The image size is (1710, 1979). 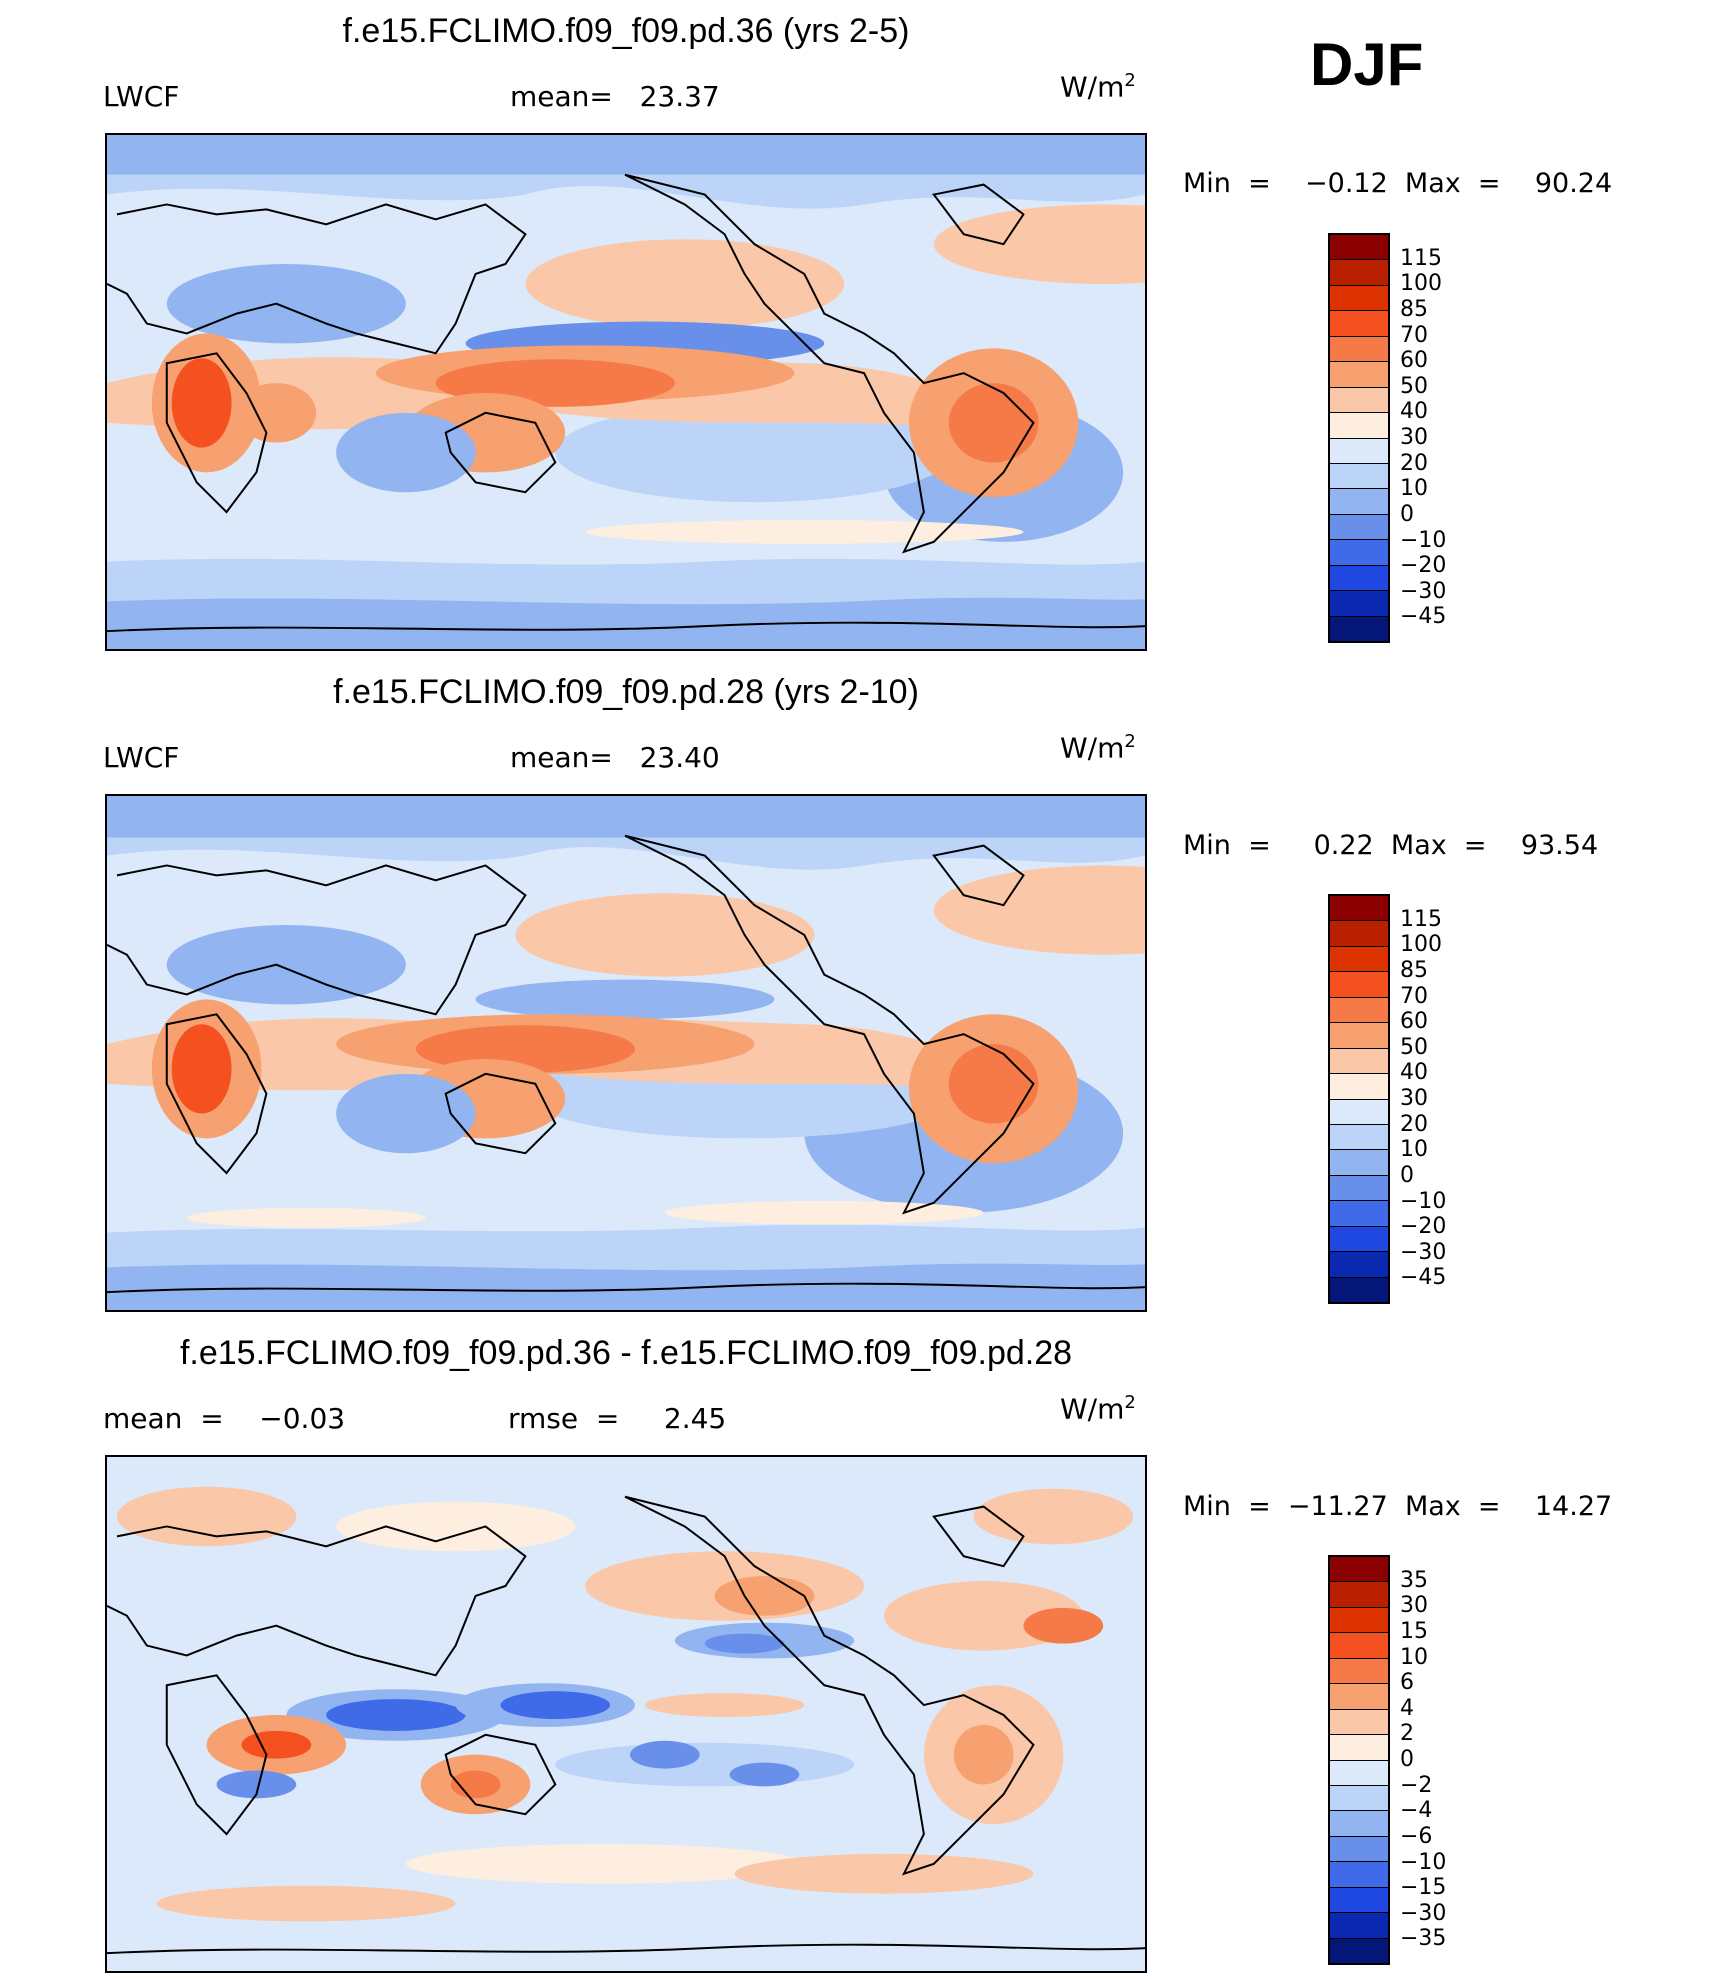 I want to click on season-label: DJF, so click(x=1367, y=64).